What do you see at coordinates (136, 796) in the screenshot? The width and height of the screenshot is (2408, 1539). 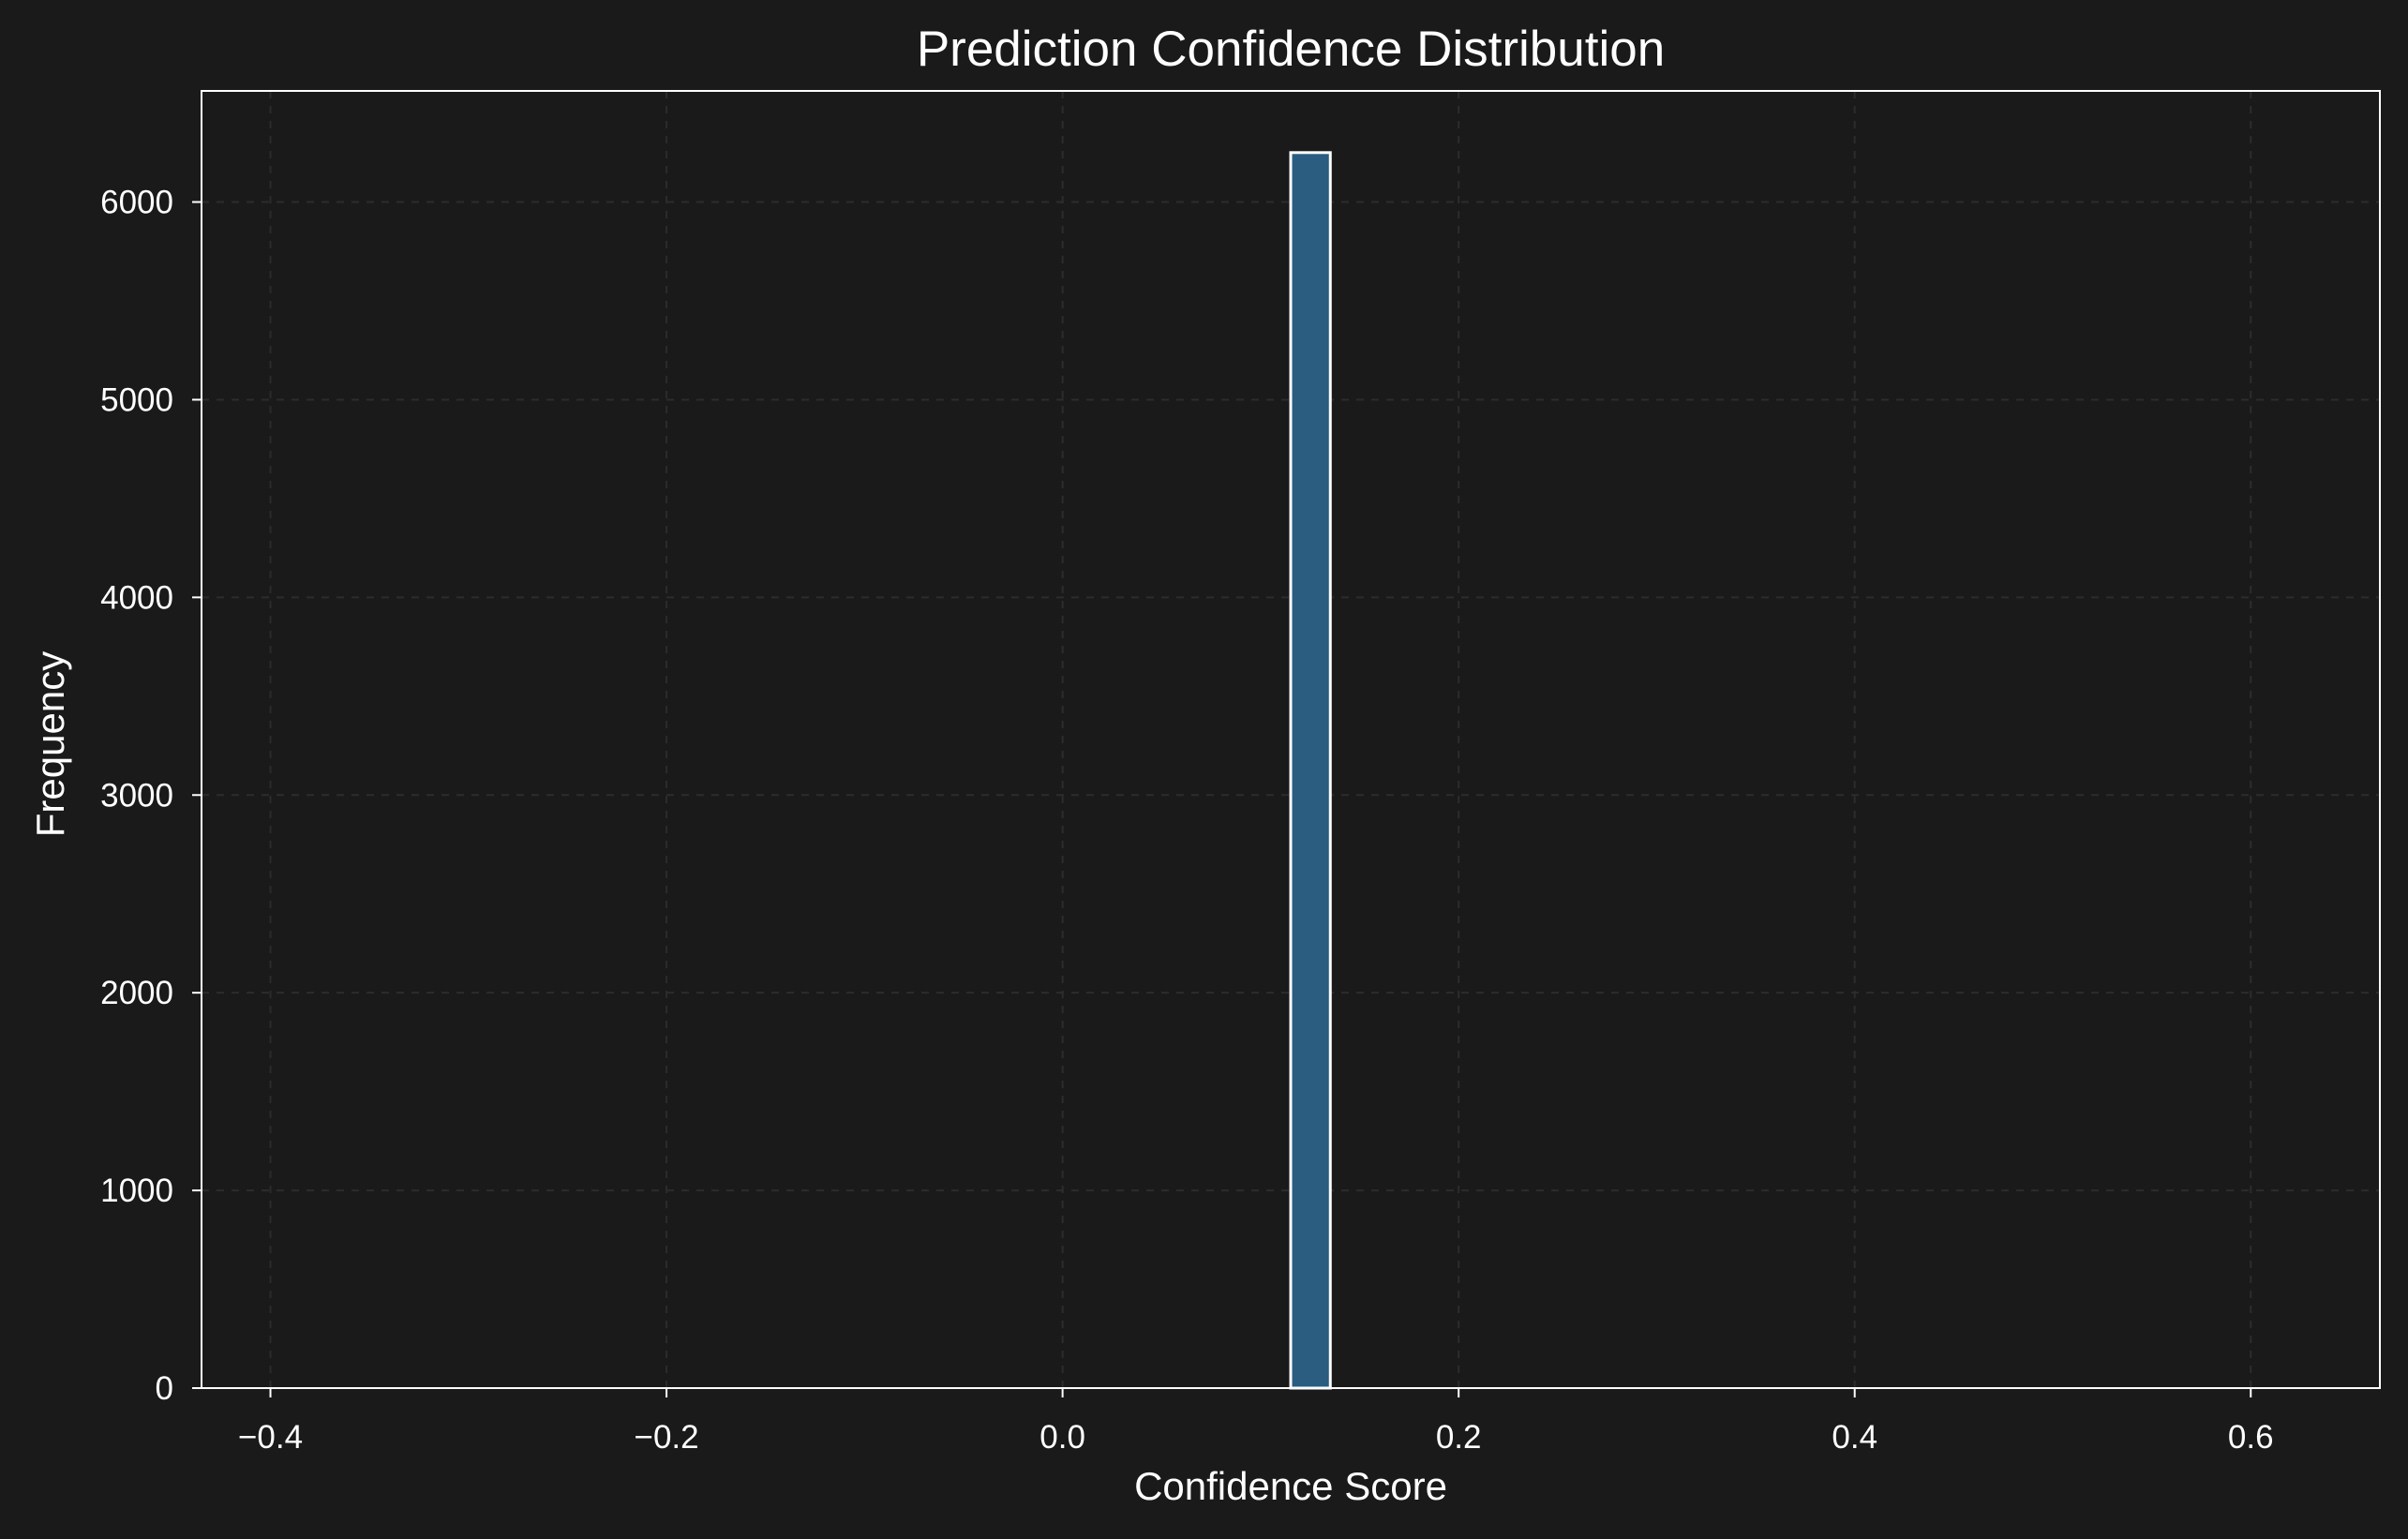 I see `y-tick-label: 3000` at bounding box center [136, 796].